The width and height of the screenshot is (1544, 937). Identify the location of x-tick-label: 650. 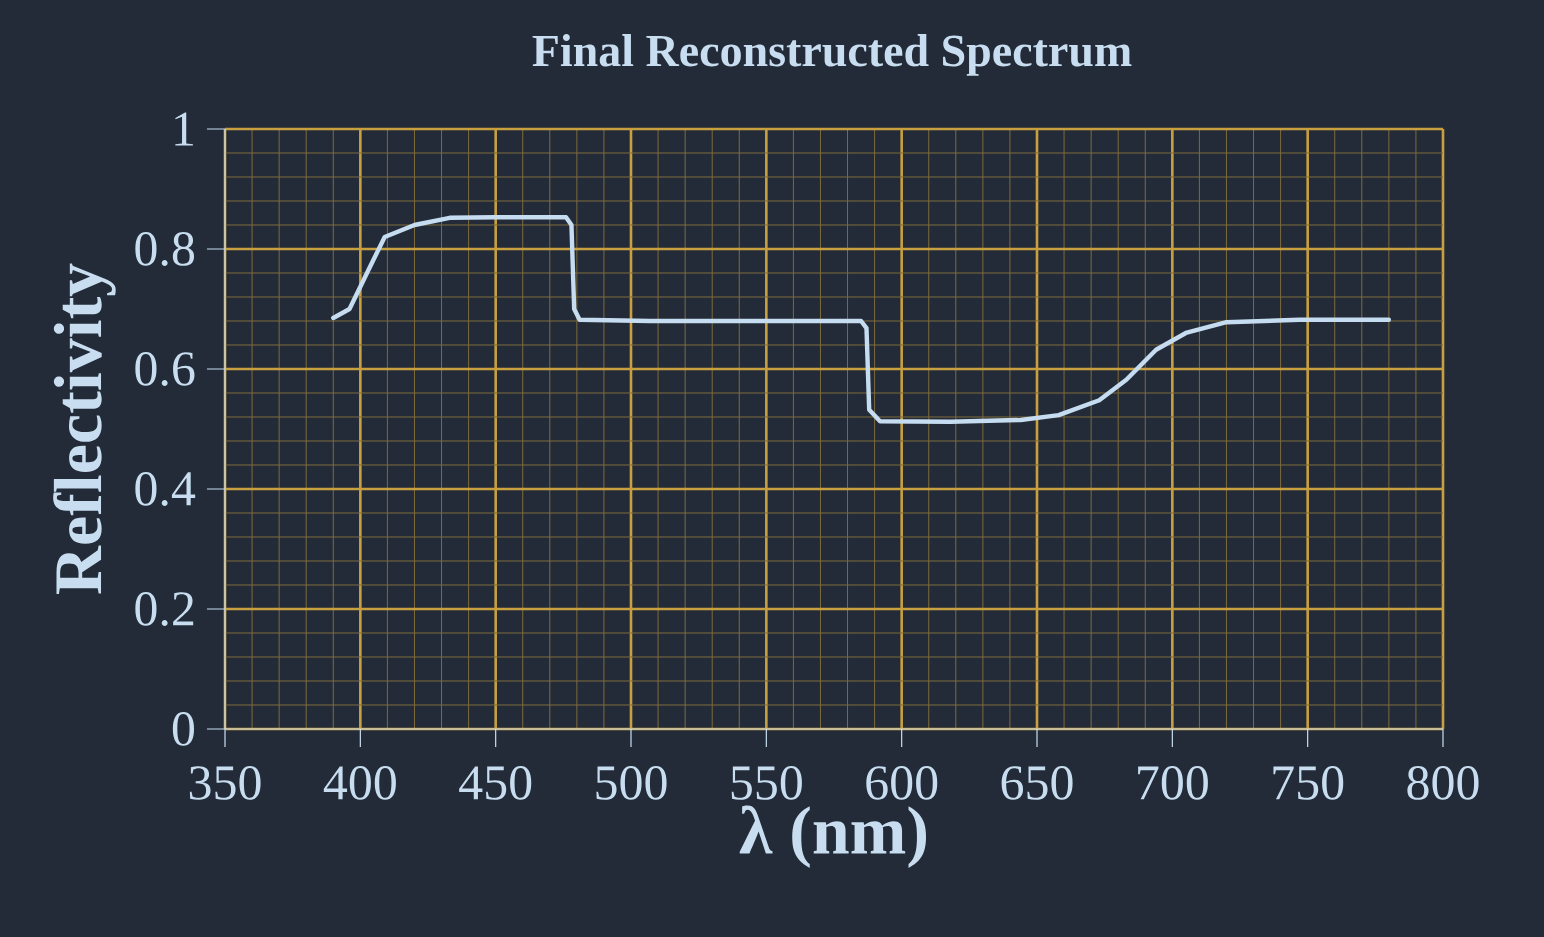
(1037, 783).